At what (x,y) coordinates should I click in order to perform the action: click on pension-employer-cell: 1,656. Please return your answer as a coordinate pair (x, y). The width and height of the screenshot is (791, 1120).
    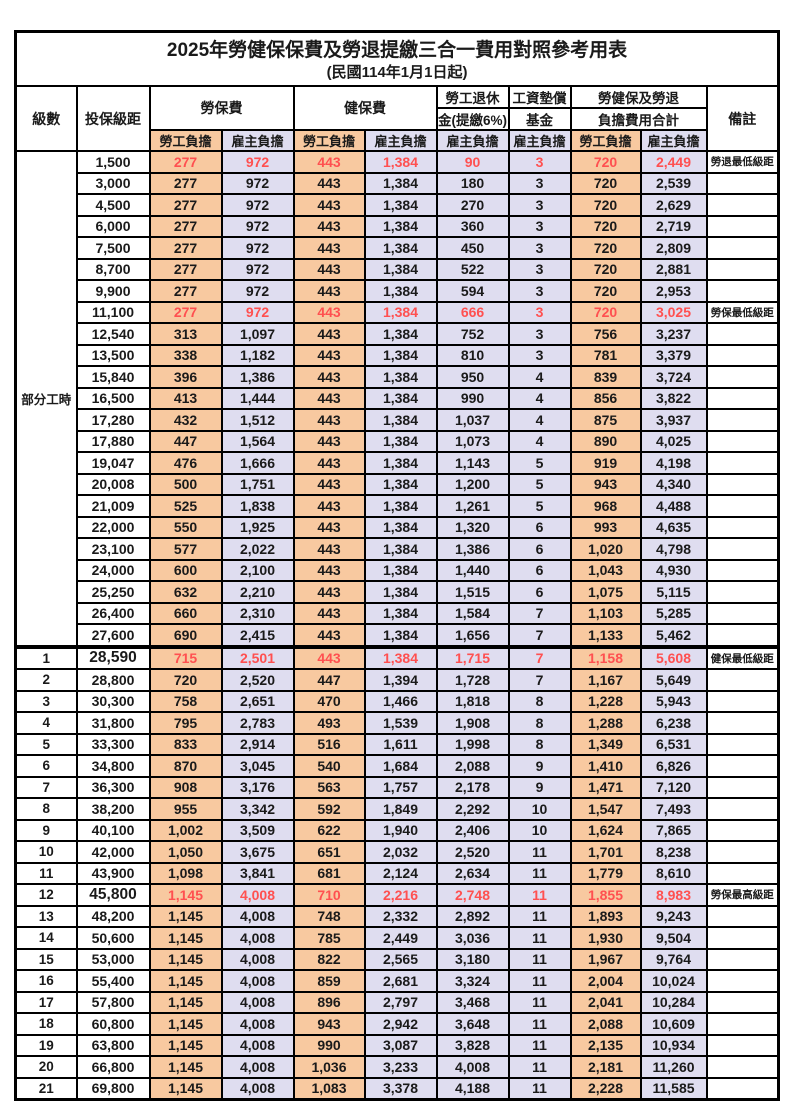
    Looking at the image, I should click on (472, 635).